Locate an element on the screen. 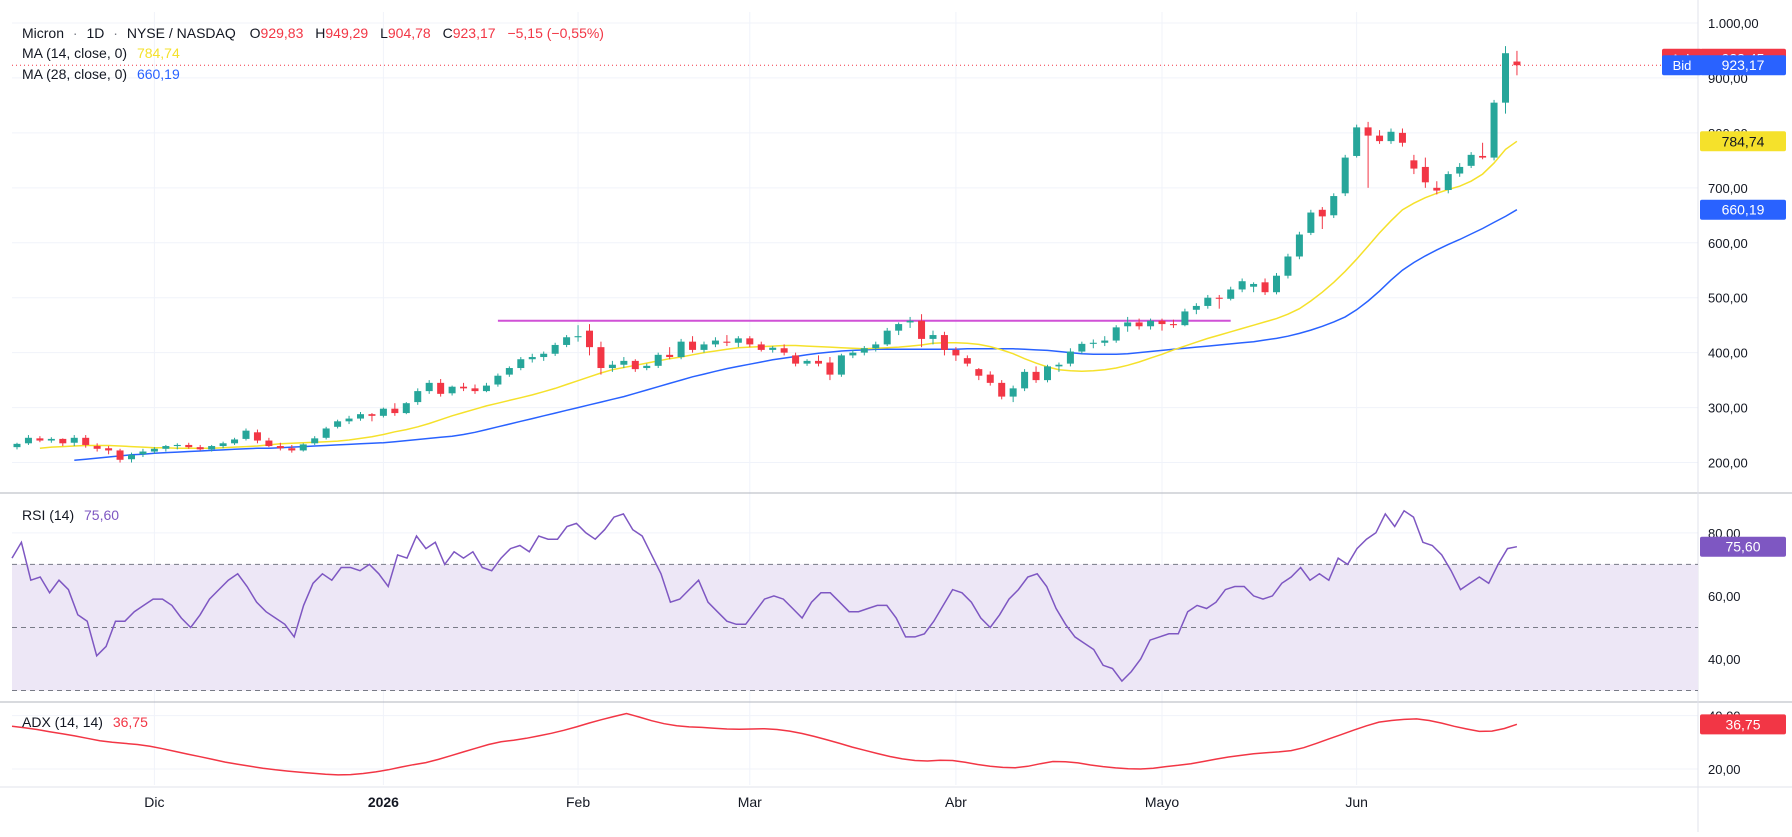  rsi-legend: RSI (14) 75,60 is located at coordinates (70, 515).